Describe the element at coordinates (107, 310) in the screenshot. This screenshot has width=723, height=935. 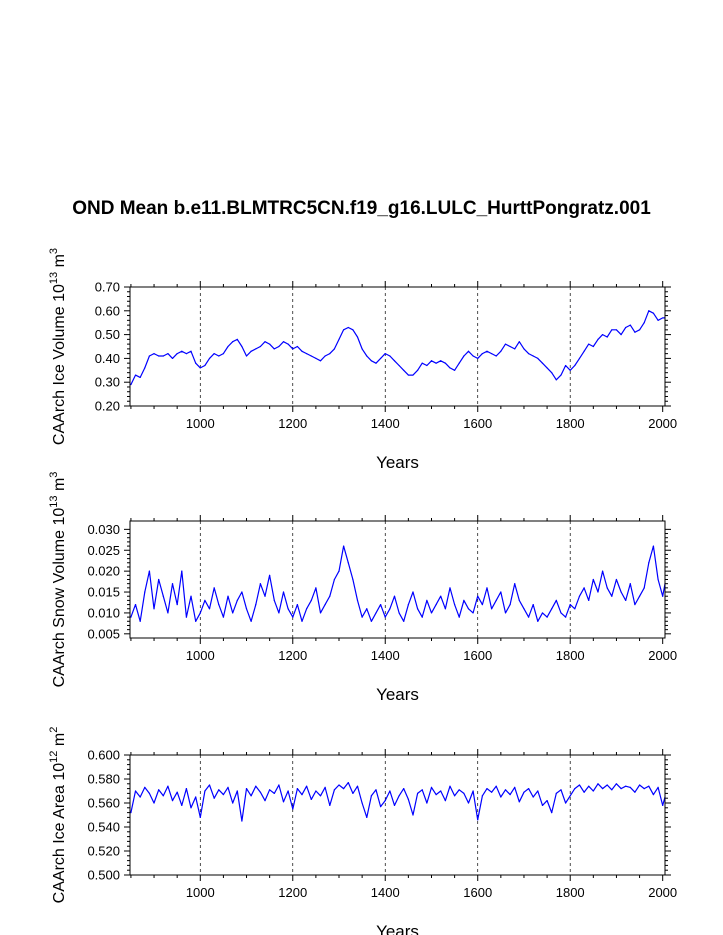
I see `y-tick-label: 0.60` at that location.